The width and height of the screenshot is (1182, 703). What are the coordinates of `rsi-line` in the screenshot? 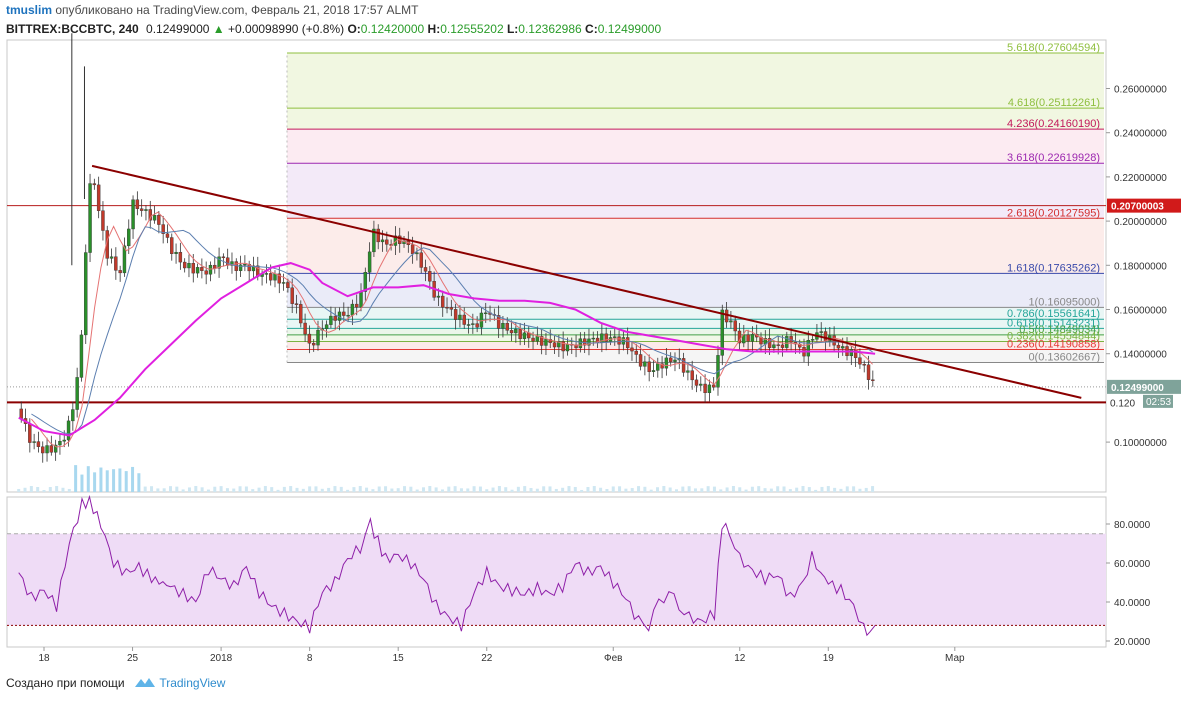 It's located at (447, 565).